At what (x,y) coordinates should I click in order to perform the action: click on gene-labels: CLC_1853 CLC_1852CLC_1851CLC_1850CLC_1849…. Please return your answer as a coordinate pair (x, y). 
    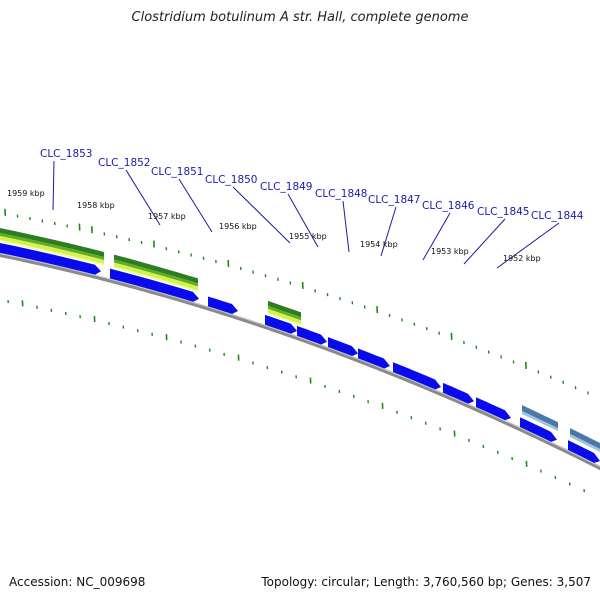
    Looking at the image, I should click on (312, 185).